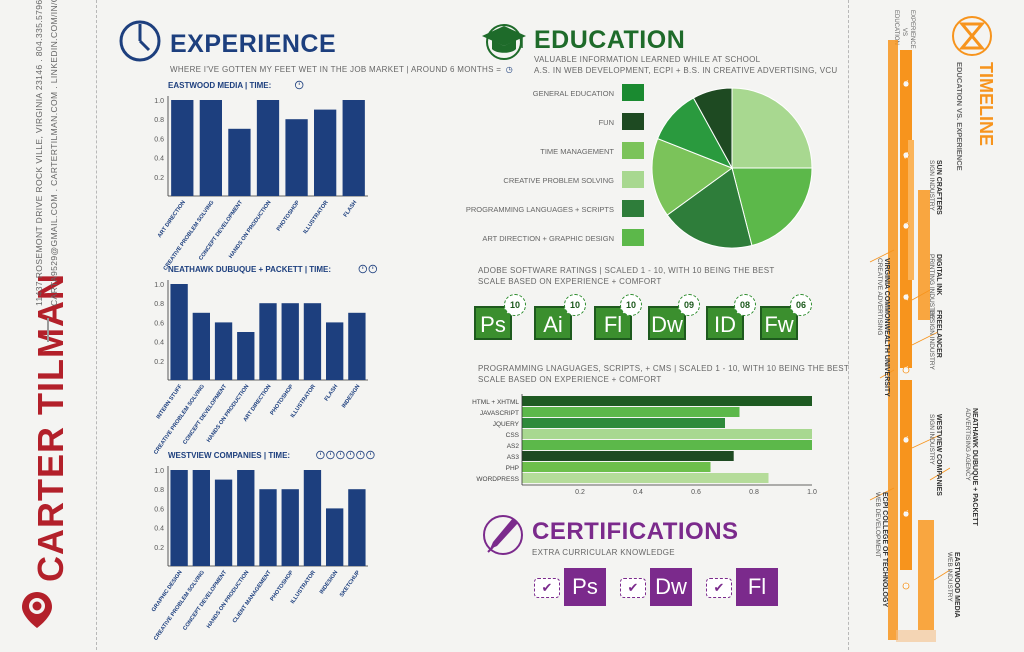 The width and height of the screenshot is (1024, 652). I want to click on category-label: WORDPRESS, so click(497, 479).